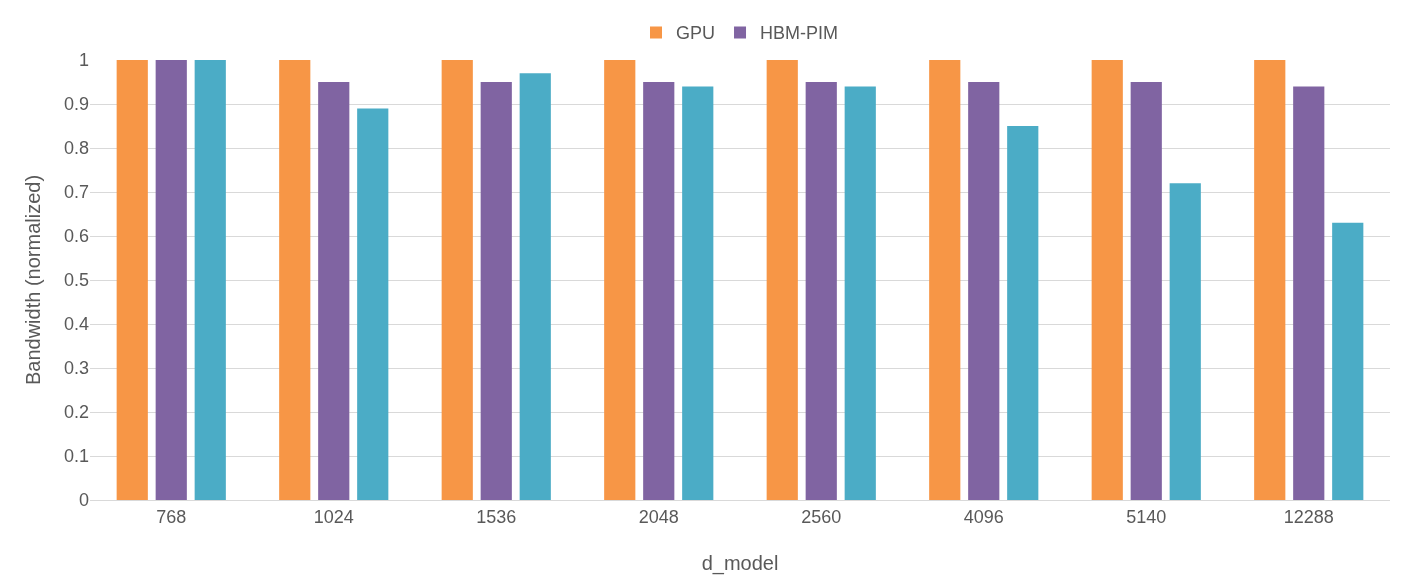 Image resolution: width=1410 pixels, height=580 pixels. I want to click on x-tick-label: 1024, so click(333, 516).